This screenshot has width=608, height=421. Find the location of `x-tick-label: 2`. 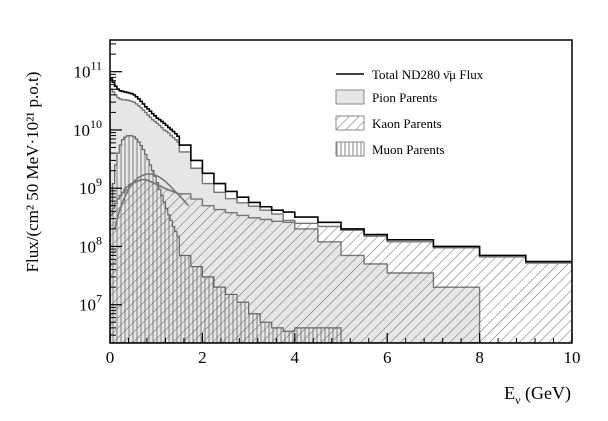

x-tick-label: 2 is located at coordinates (202, 357).